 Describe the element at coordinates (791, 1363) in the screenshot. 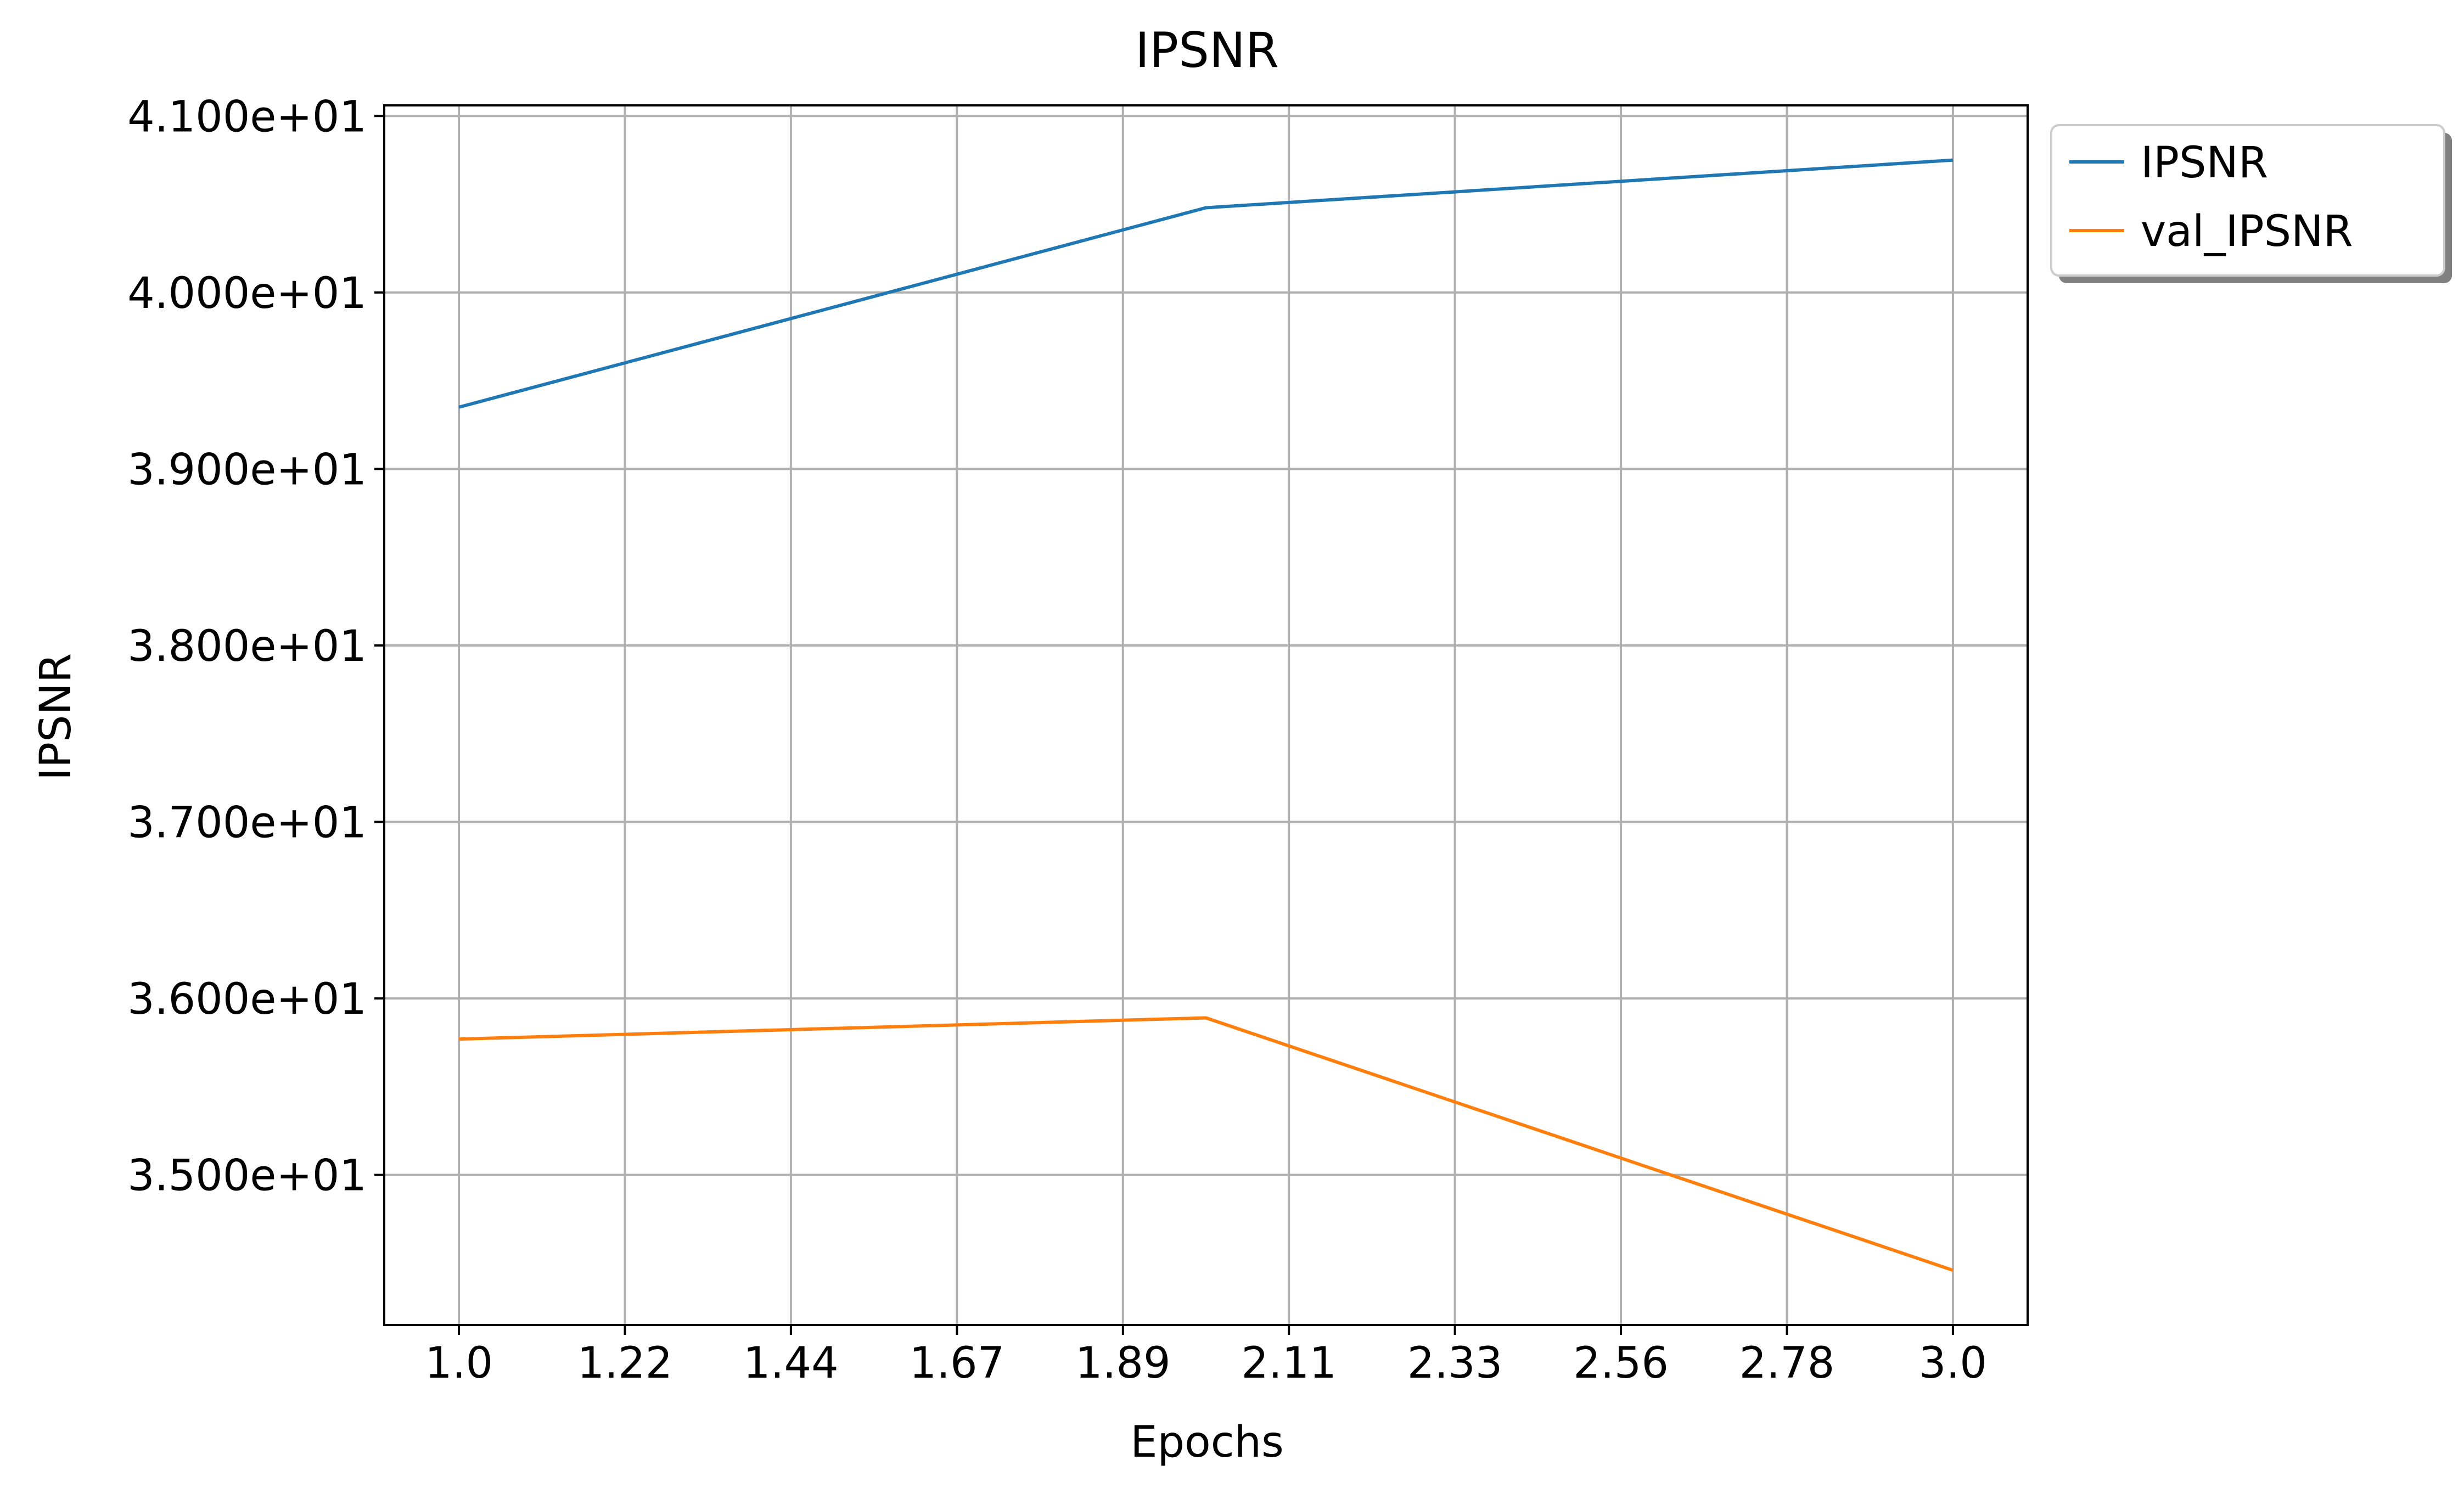

I see `x-tick-label: 1.44` at that location.